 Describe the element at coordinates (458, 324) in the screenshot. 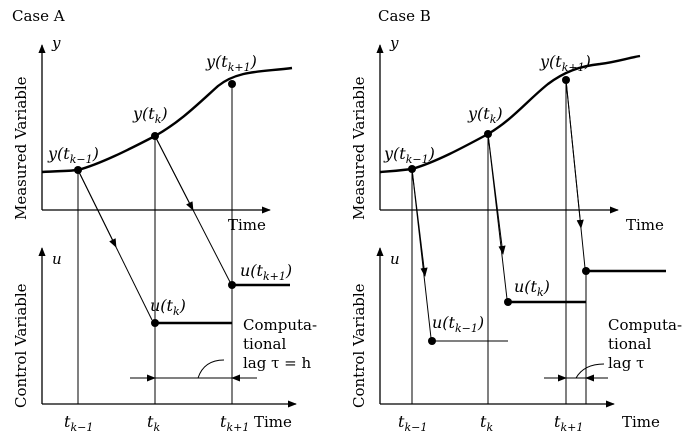

I see `u-point-label: u(tk−1)` at that location.